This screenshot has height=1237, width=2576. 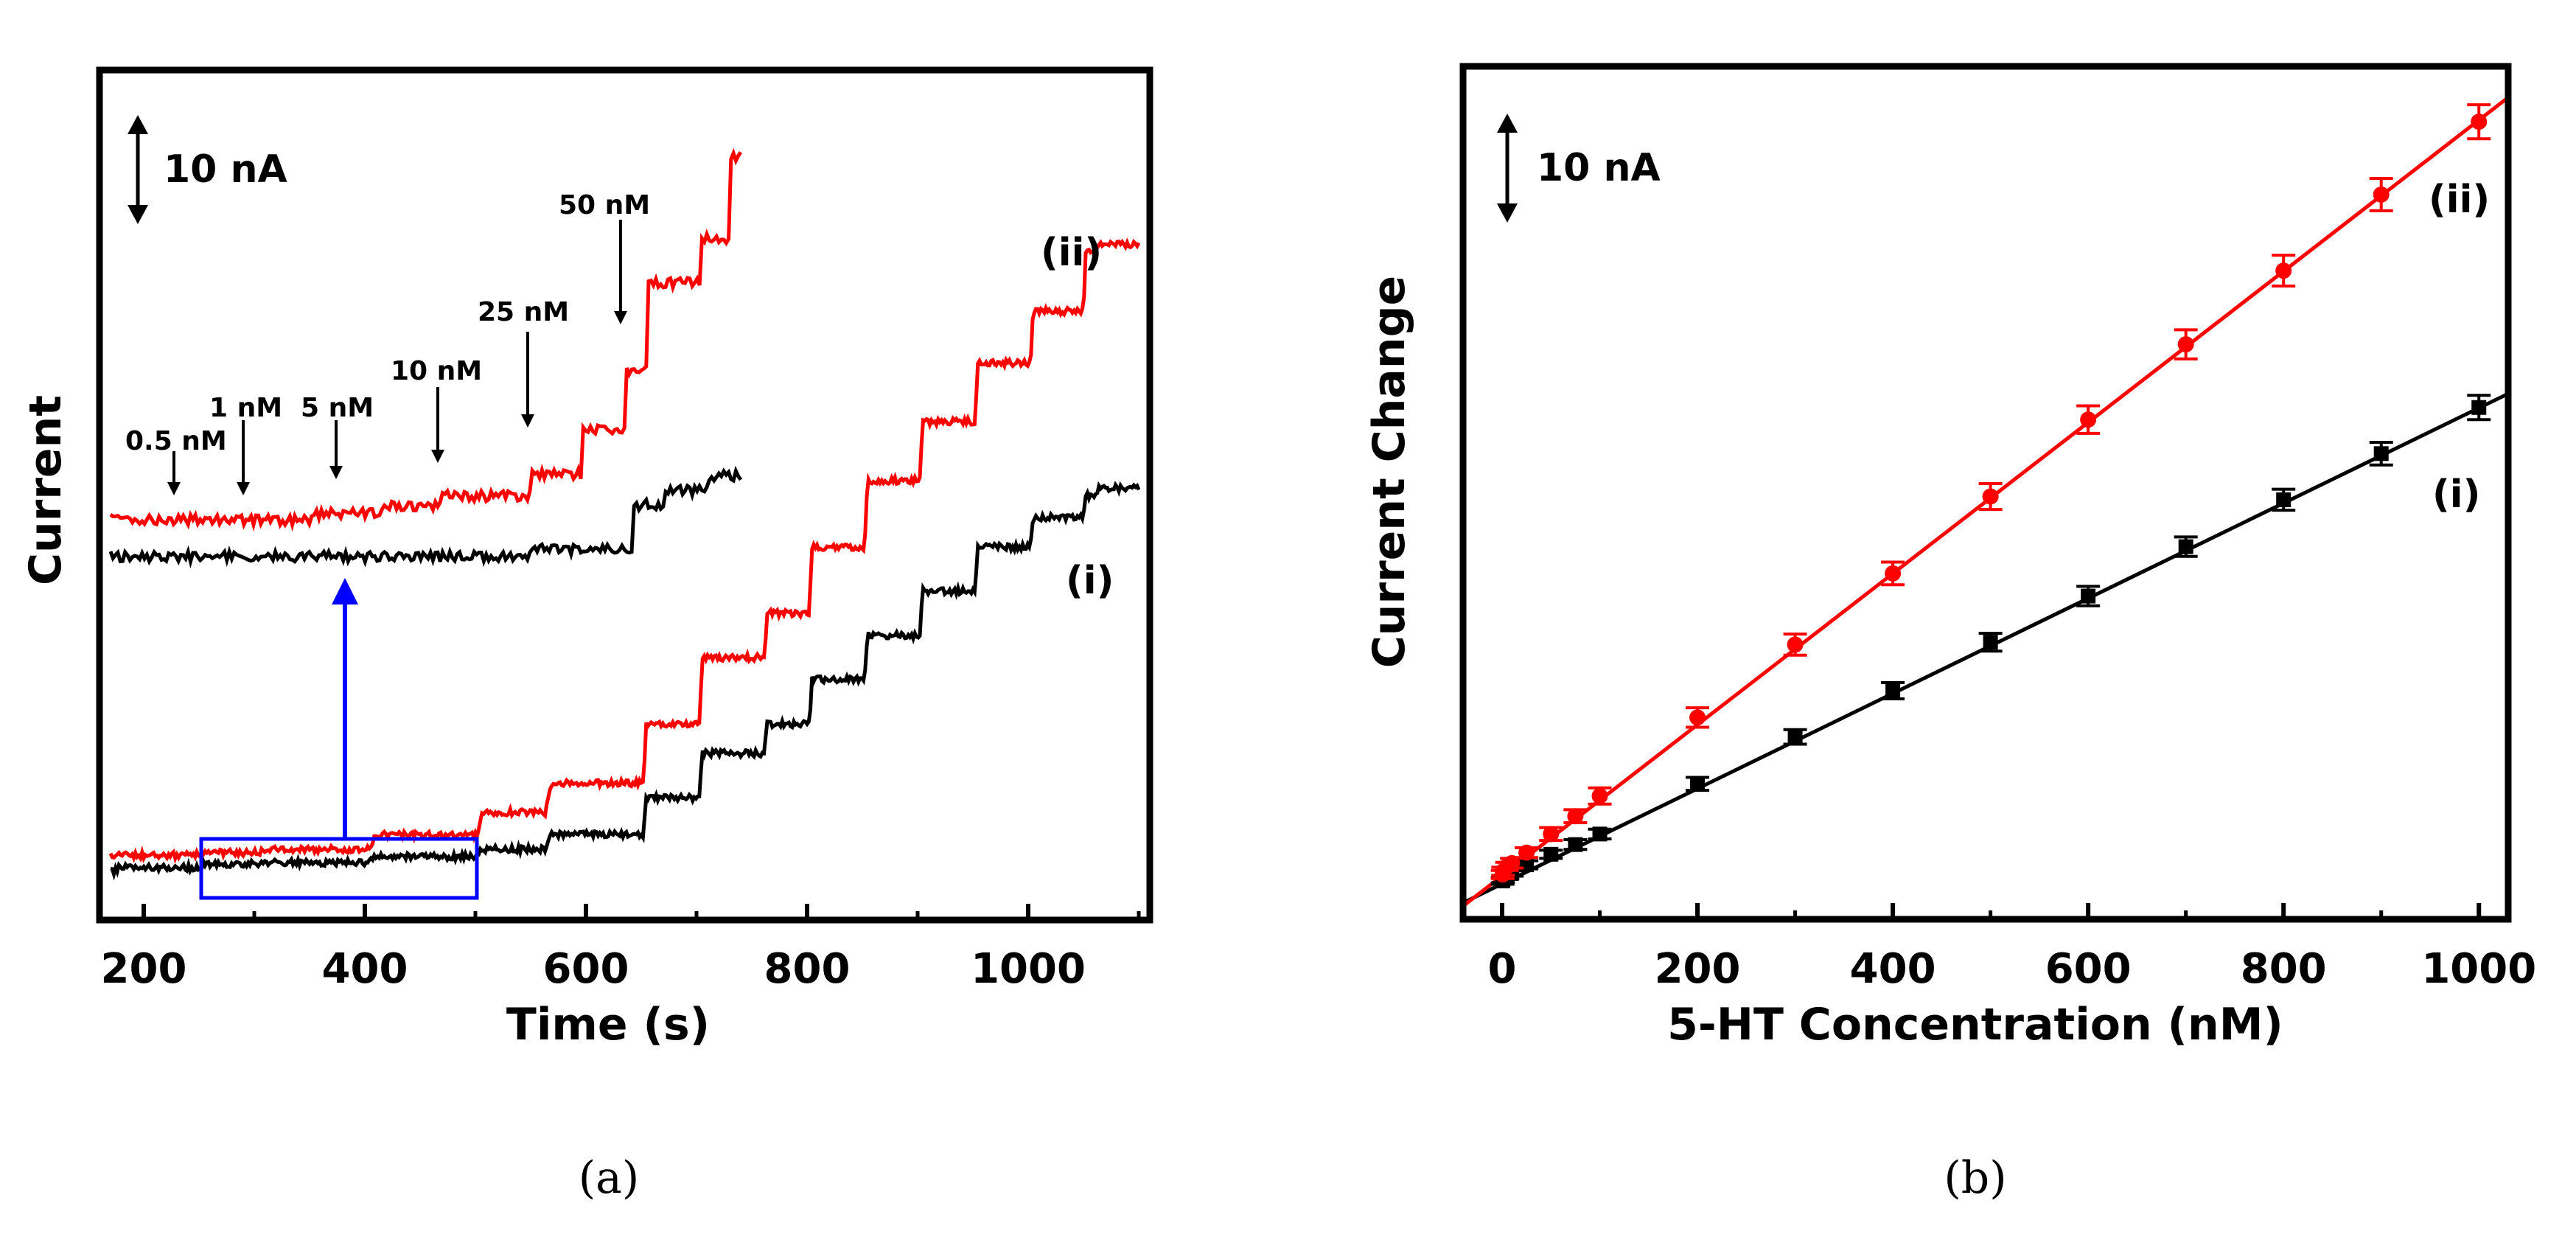 I want to click on panel-b-scale-bar, so click(x=1507, y=168).